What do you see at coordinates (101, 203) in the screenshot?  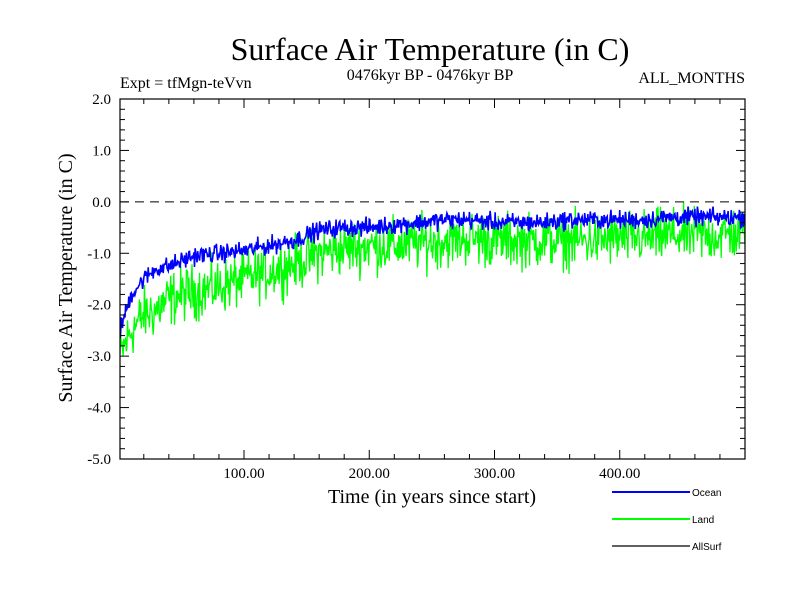 I see `y-tick-label: 0.0` at bounding box center [101, 203].